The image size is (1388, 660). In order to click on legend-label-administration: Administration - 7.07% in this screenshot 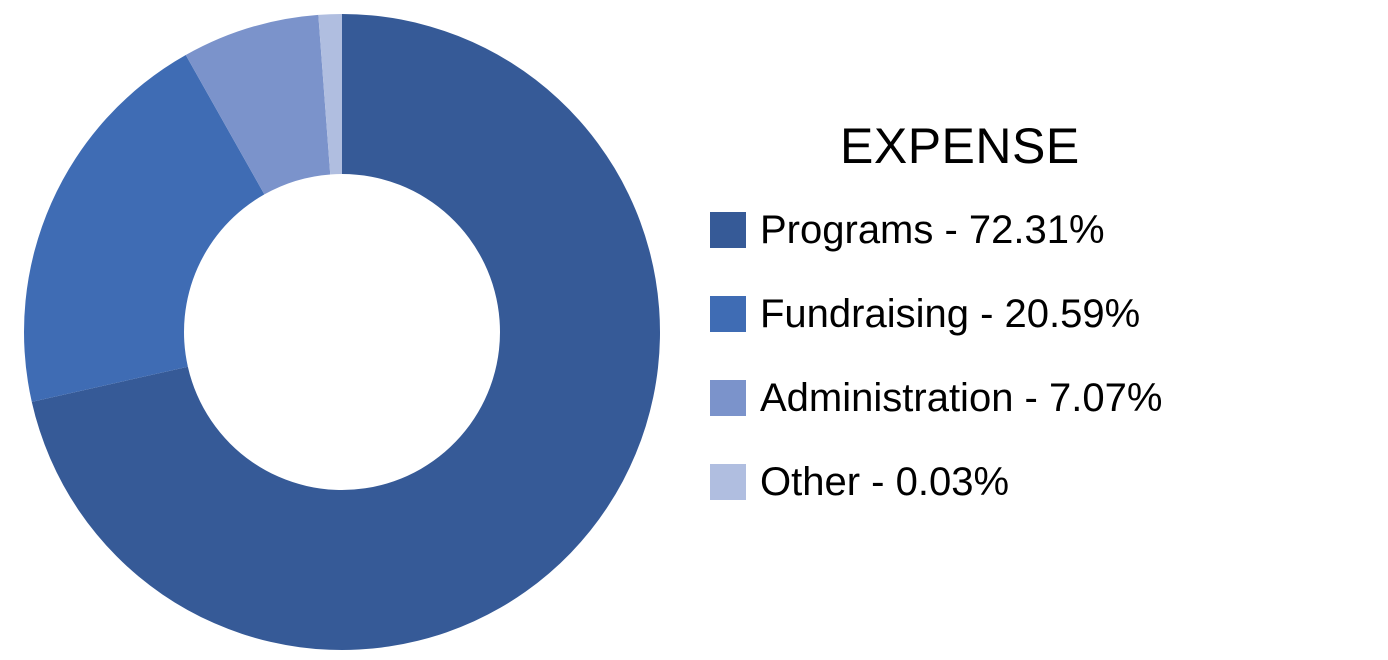, I will do `click(961, 397)`.